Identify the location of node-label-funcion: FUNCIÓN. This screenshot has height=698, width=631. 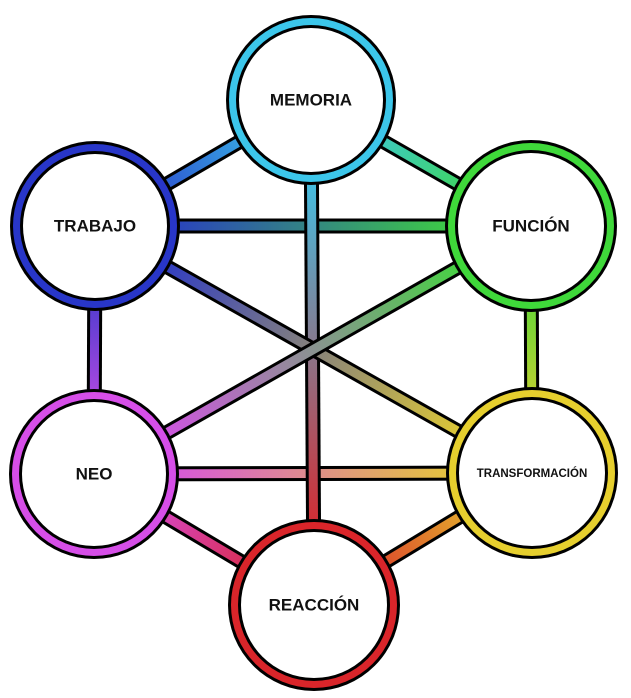
(530, 225).